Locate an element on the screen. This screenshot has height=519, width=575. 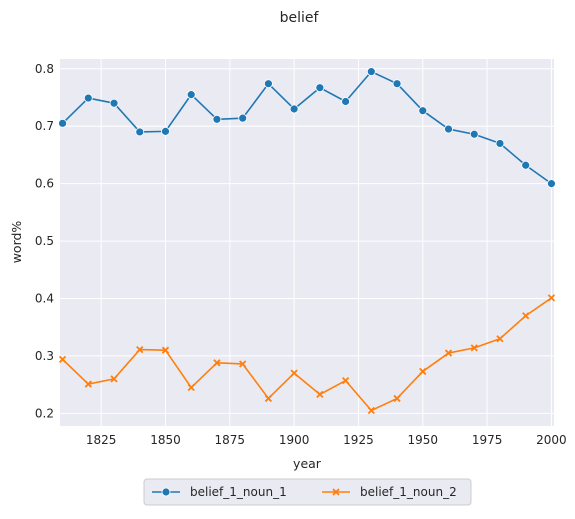
y-tick-label: 0.4 is located at coordinates (44, 298).